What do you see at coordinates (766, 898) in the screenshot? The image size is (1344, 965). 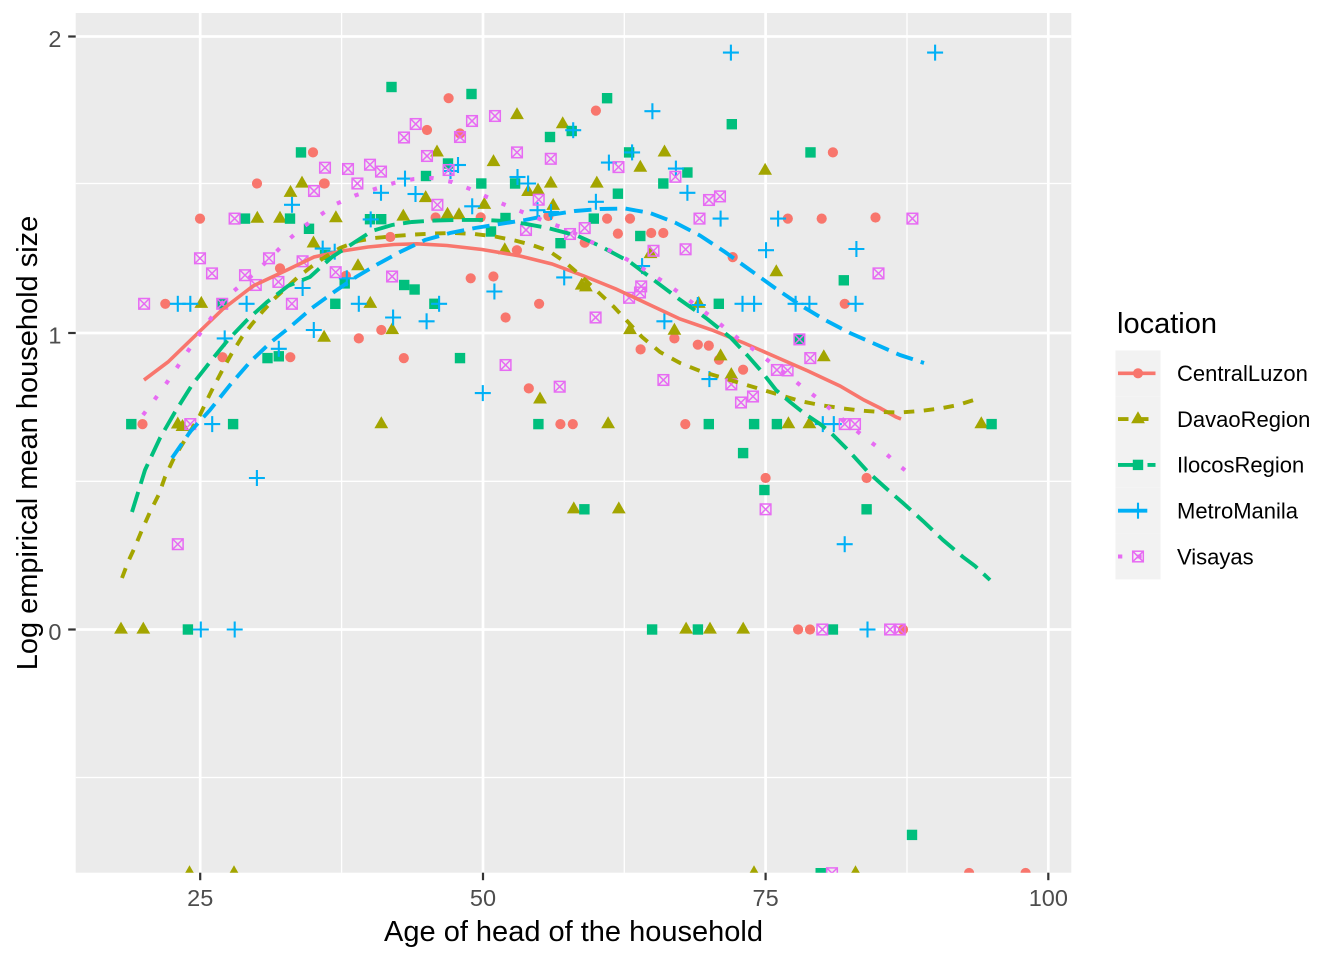 I see `svg-text: 75` at bounding box center [766, 898].